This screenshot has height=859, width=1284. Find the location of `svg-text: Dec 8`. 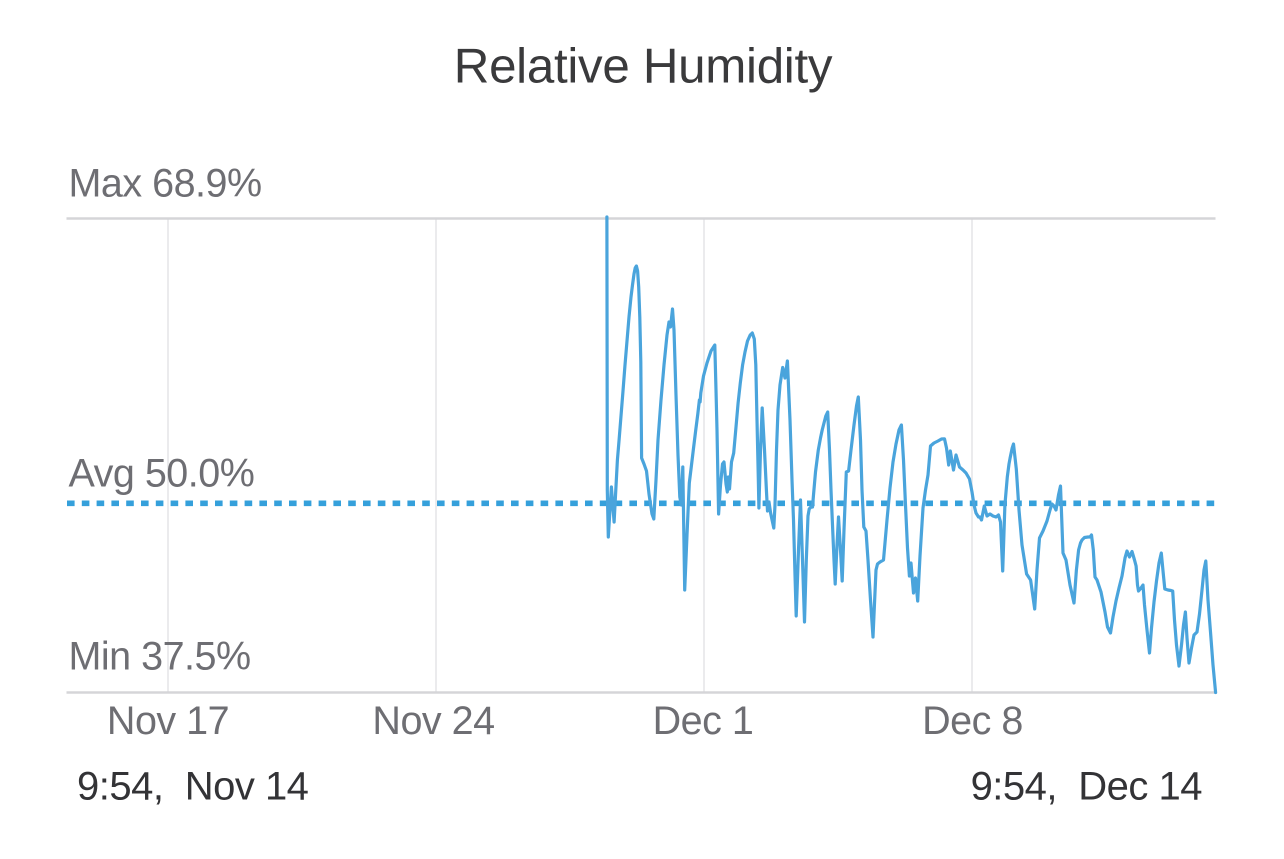

svg-text: Dec 8 is located at coordinates (972, 721).